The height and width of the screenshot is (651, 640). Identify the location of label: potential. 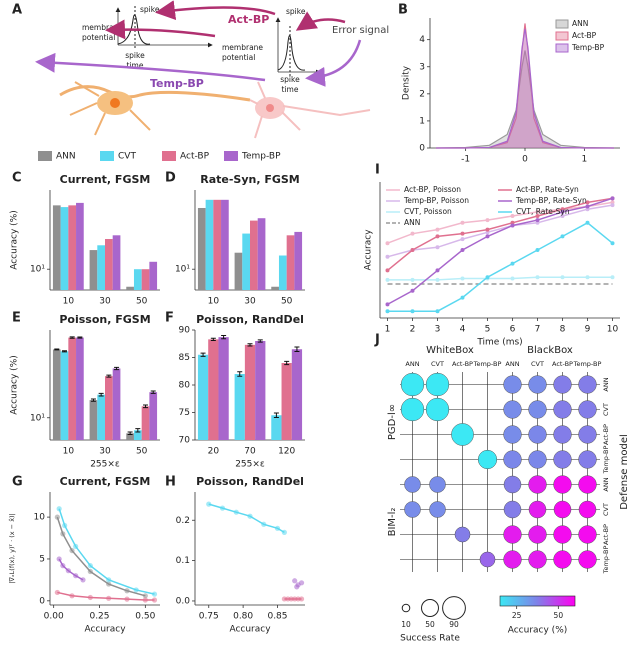
(98, 37).